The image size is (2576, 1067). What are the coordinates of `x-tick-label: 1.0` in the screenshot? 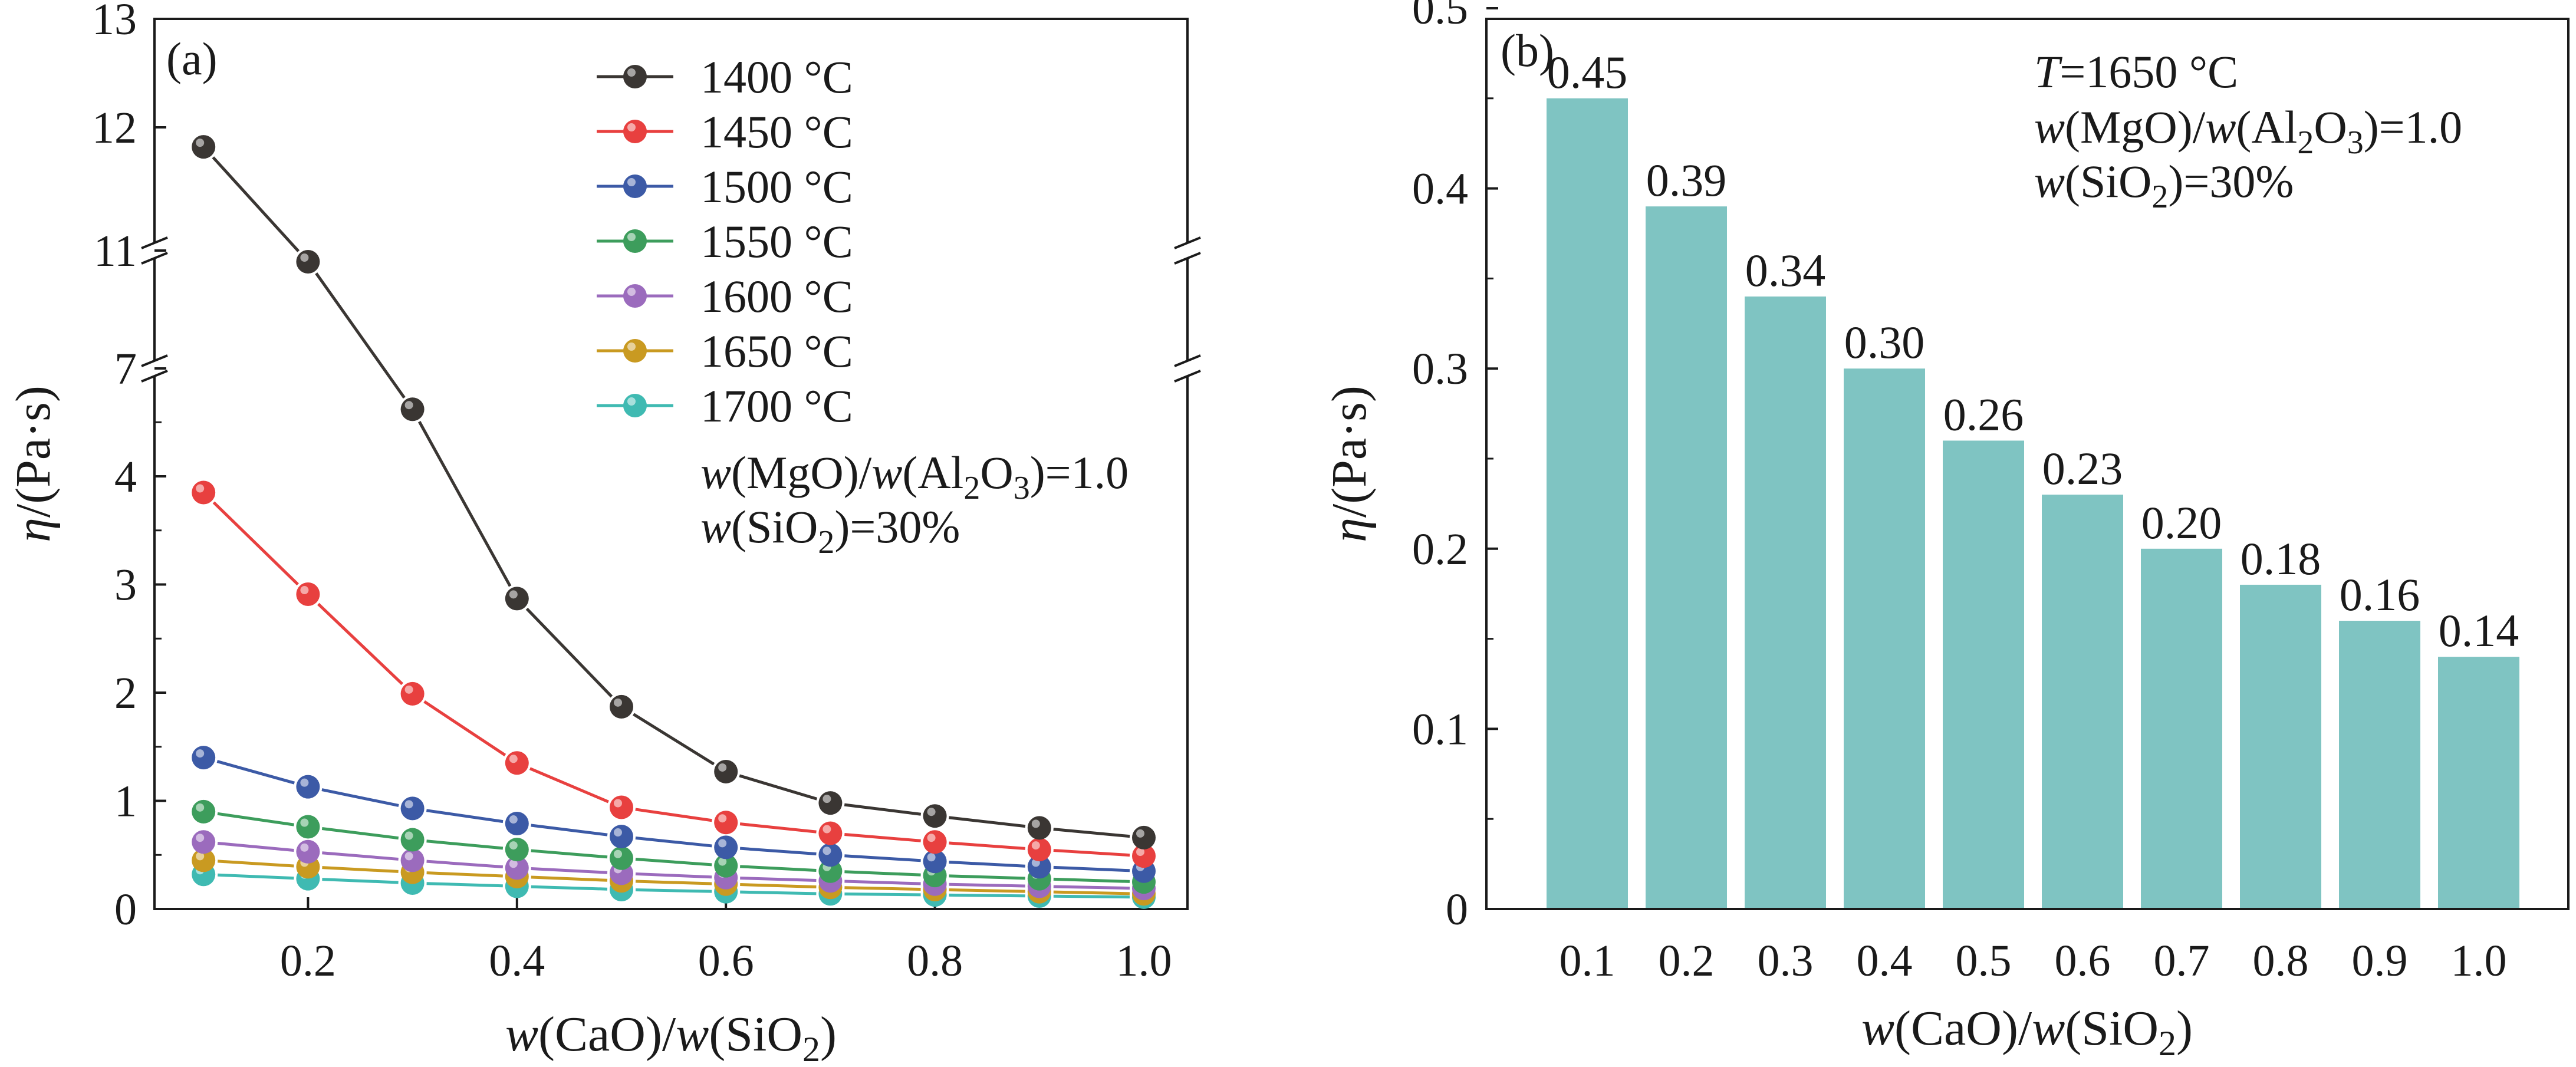 It's located at (1144, 961).